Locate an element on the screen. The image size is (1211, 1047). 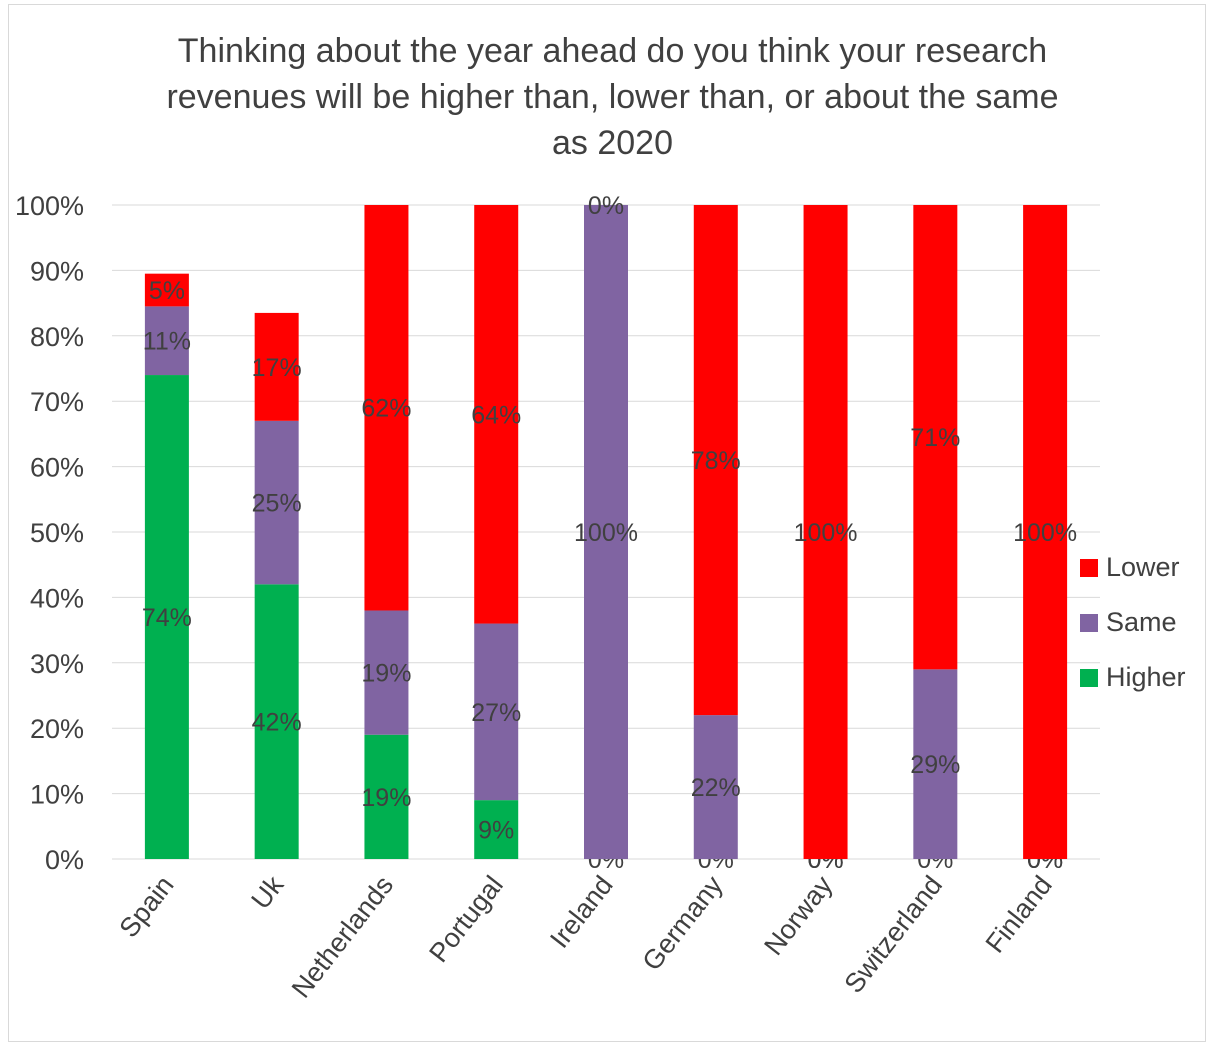
data-label-lower: 64% is located at coordinates (496, 415).